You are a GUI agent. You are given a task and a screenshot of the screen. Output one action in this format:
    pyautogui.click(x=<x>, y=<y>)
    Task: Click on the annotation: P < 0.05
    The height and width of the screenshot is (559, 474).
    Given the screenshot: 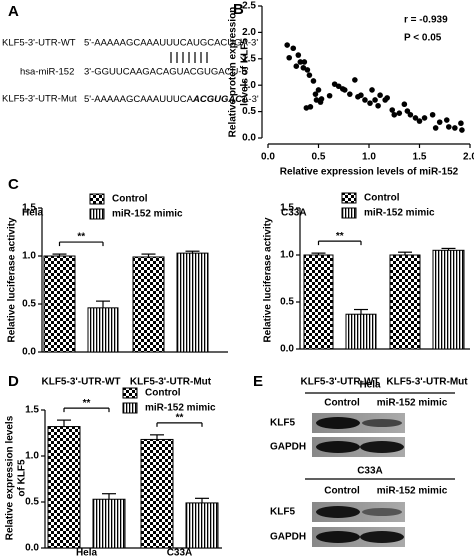 What is the action you would take?
    pyautogui.click(x=423, y=38)
    